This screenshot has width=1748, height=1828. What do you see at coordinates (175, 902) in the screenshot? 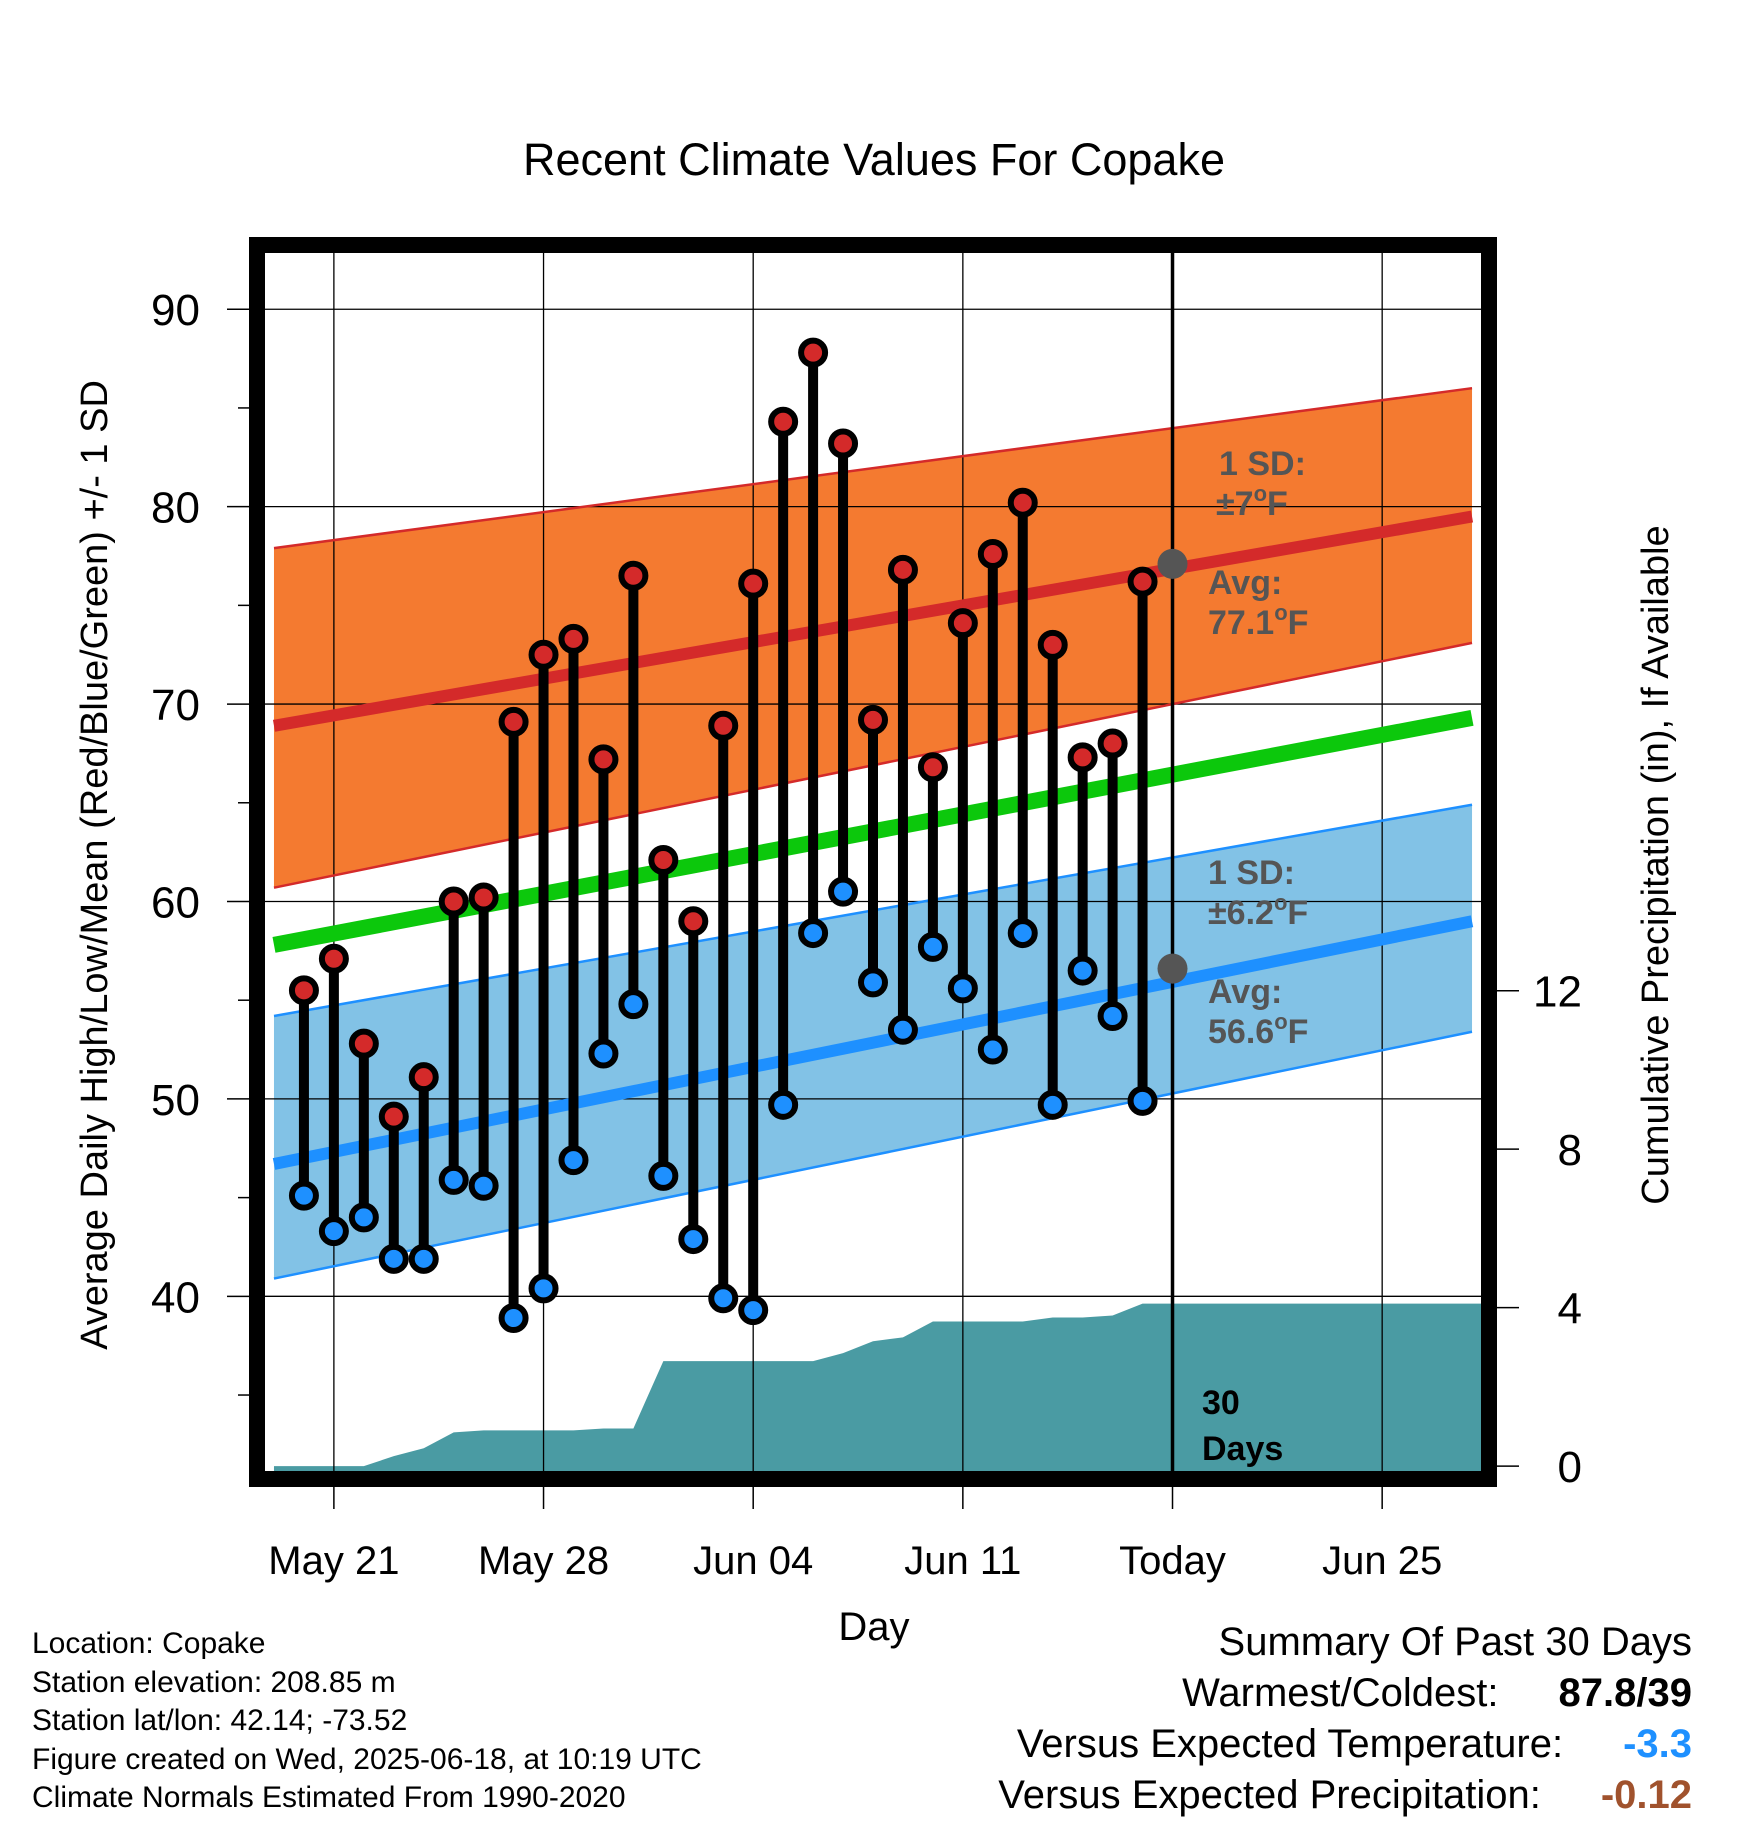
I see `y-tick-label: 60` at bounding box center [175, 902].